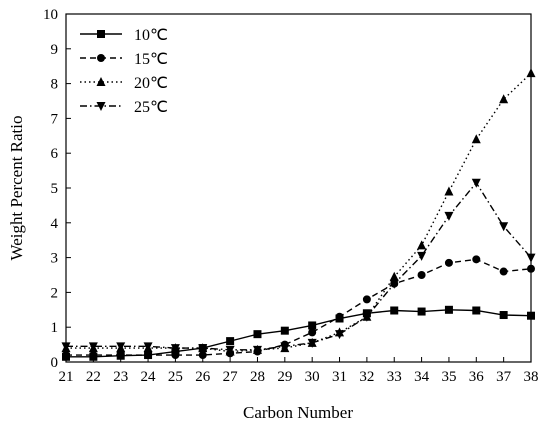 This screenshot has height=433, width=550. Describe the element at coordinates (55, 189) in the screenshot. I see `y-tick-label: 5` at that location.